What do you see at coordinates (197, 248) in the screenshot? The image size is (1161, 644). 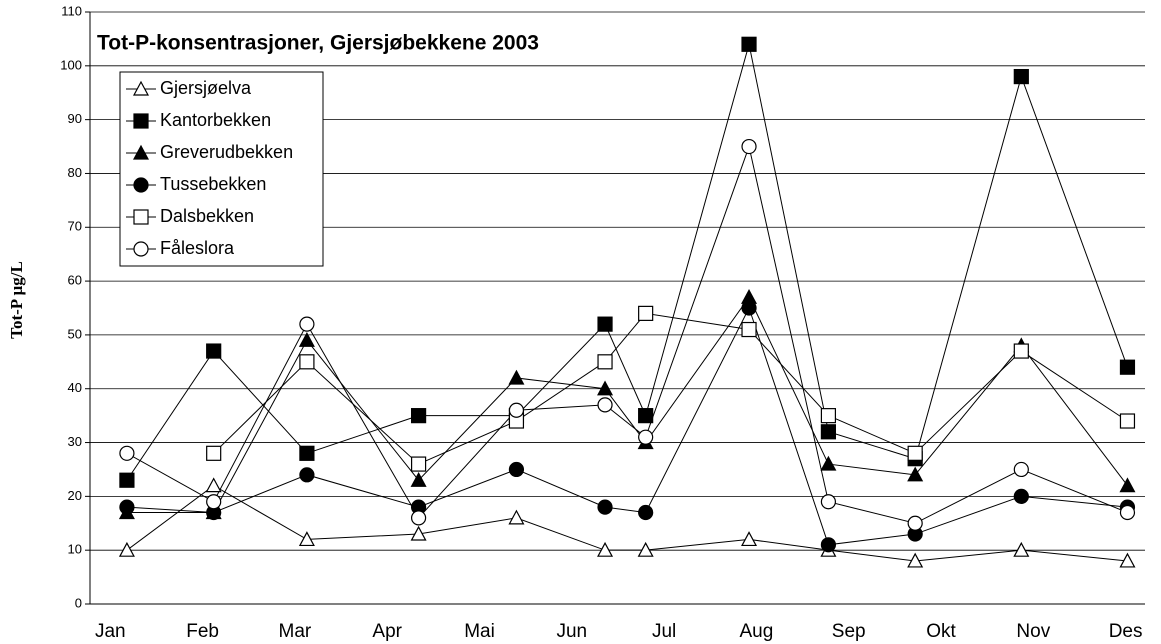 I see `legend-label: Fåleslora` at bounding box center [197, 248].